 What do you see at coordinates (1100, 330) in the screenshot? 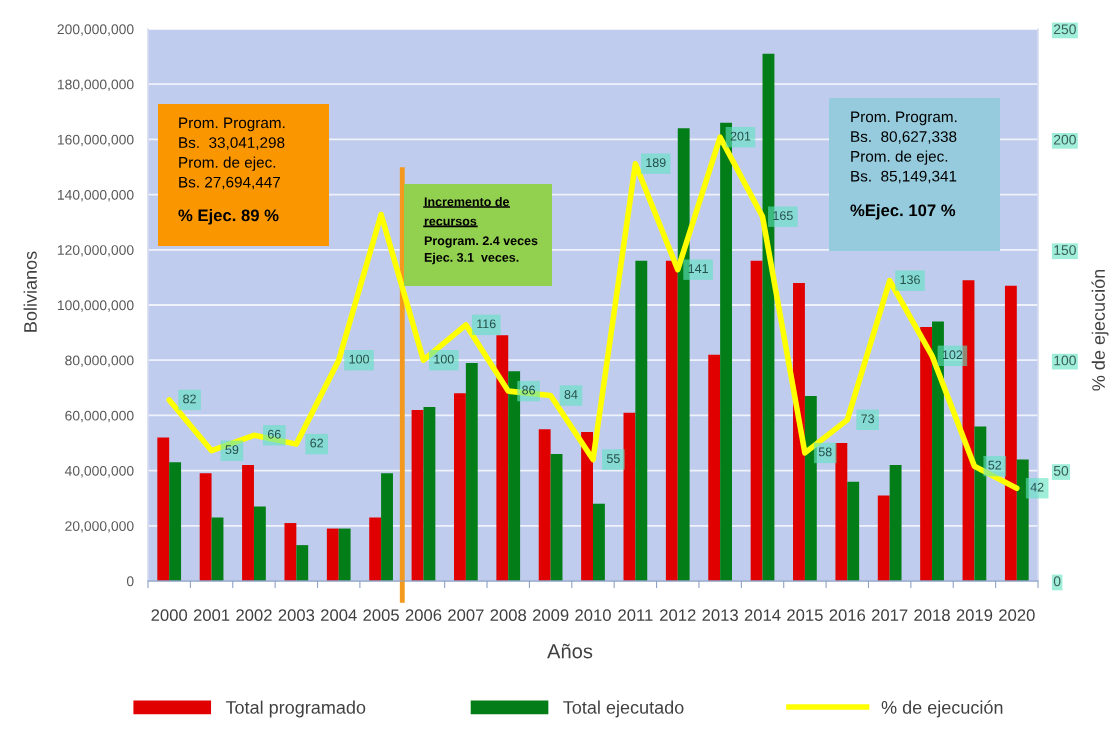
I see `y2-axis-title: % de ejecución` at bounding box center [1100, 330].